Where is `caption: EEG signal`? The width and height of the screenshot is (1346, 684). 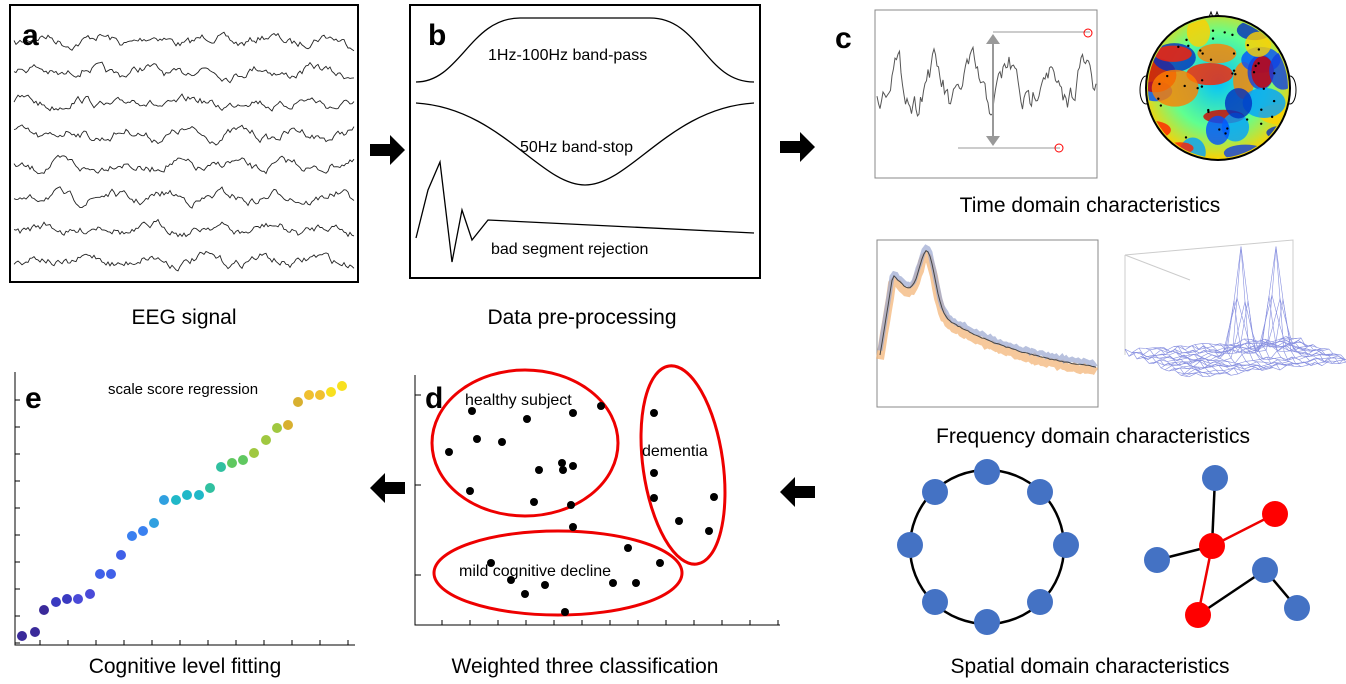
caption: EEG signal is located at coordinates (183, 317).